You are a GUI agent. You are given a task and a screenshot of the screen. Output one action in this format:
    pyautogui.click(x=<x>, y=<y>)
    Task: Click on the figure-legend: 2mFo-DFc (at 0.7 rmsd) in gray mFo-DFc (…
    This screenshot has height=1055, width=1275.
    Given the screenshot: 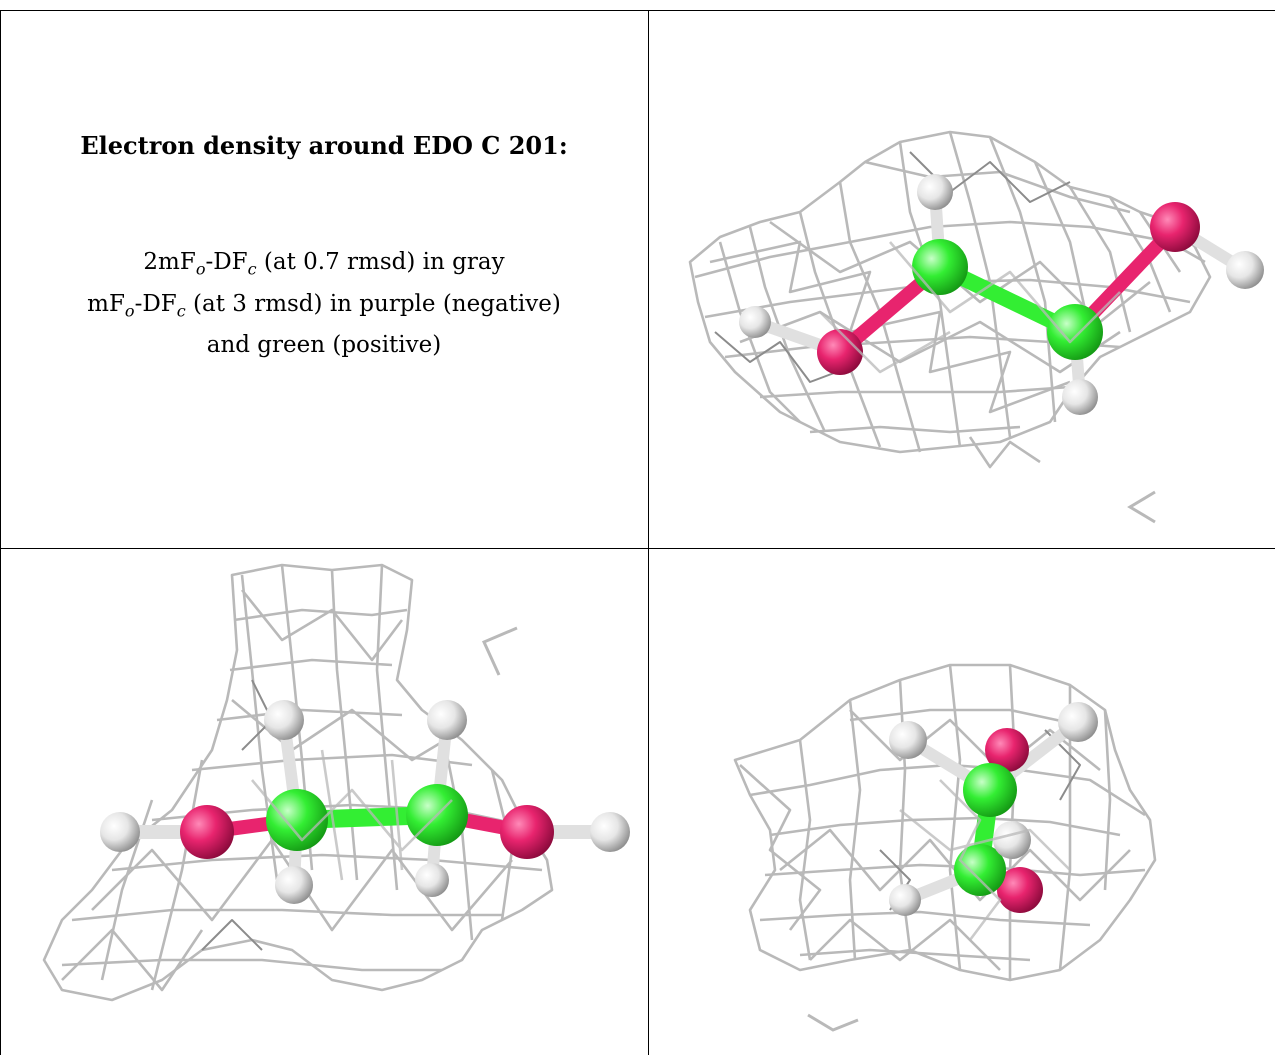 What is the action you would take?
    pyautogui.click(x=324, y=304)
    